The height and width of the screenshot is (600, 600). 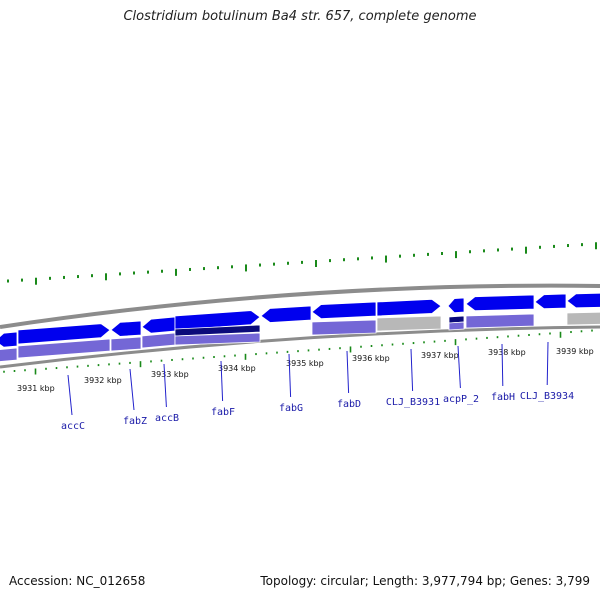 What do you see at coordinates (302, 263) in the screenshot?
I see `gc-skew-ticks` at bounding box center [302, 263].